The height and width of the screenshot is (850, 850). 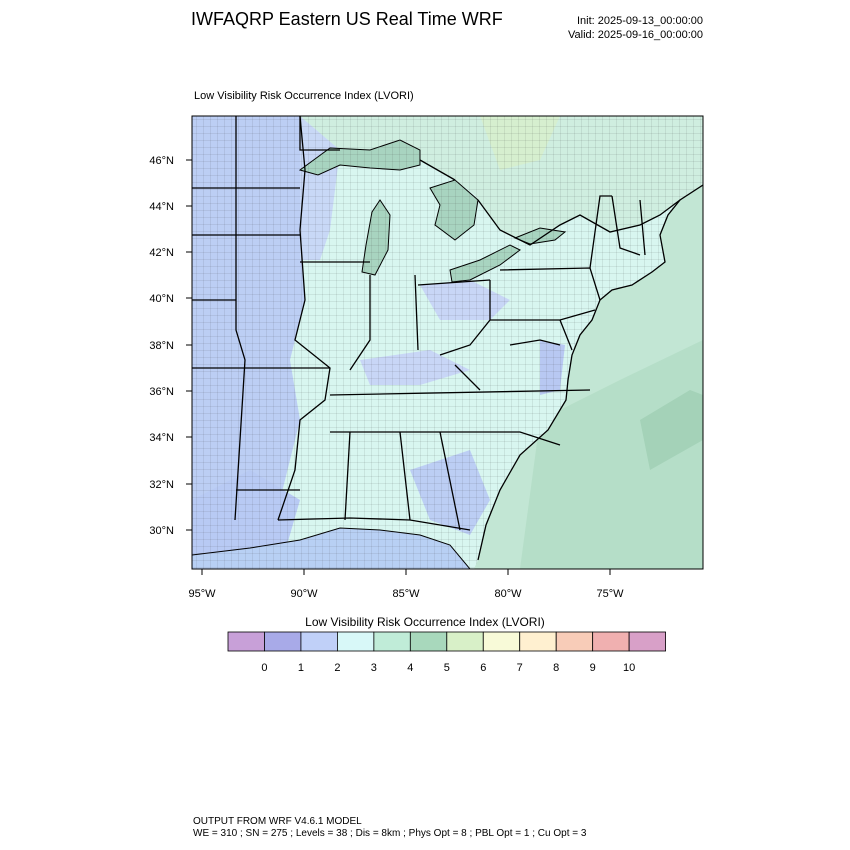 I want to click on lon-label-85: 85°W, so click(x=406, y=594).